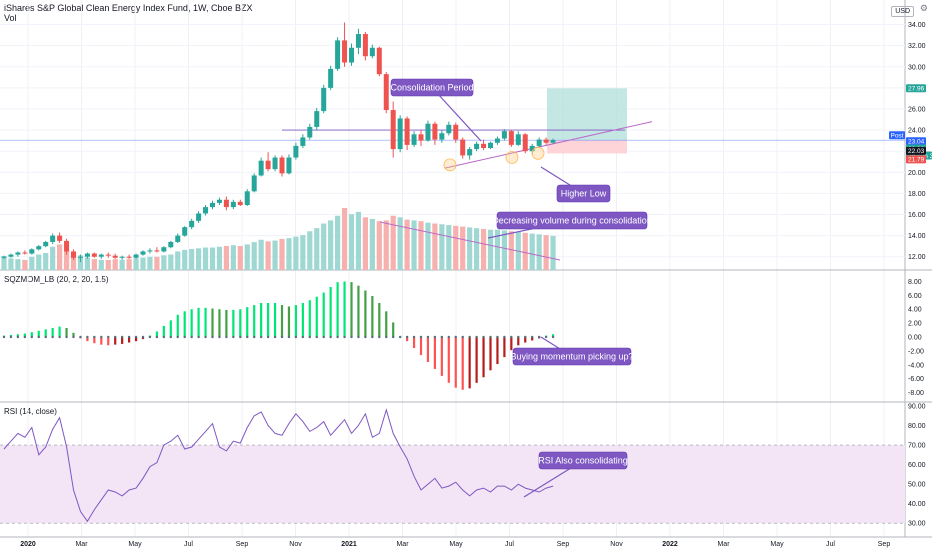  I want to click on price-tick-label: 16.00, so click(917, 215).